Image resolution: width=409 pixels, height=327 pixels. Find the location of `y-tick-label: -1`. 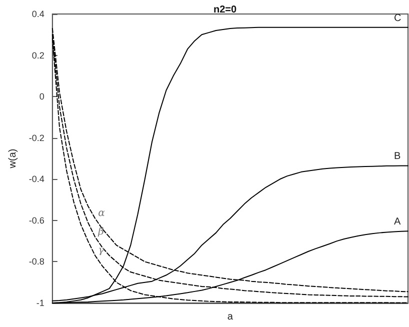

y-tick-label: -1 is located at coordinates (40, 303).